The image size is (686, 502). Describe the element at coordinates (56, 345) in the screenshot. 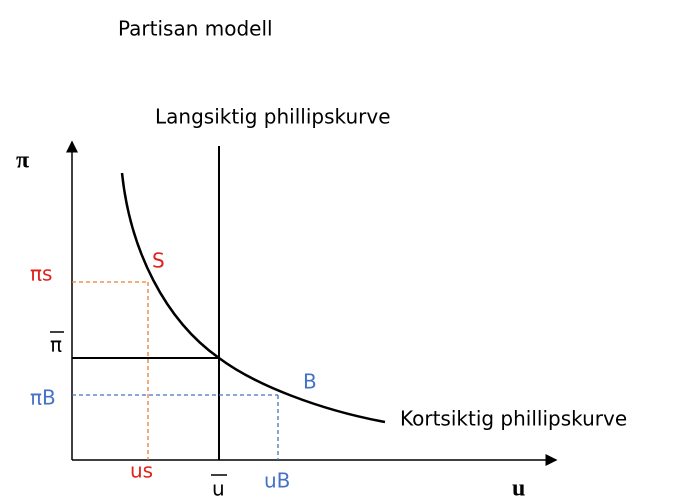

I see `y-tick-label: π` at that location.